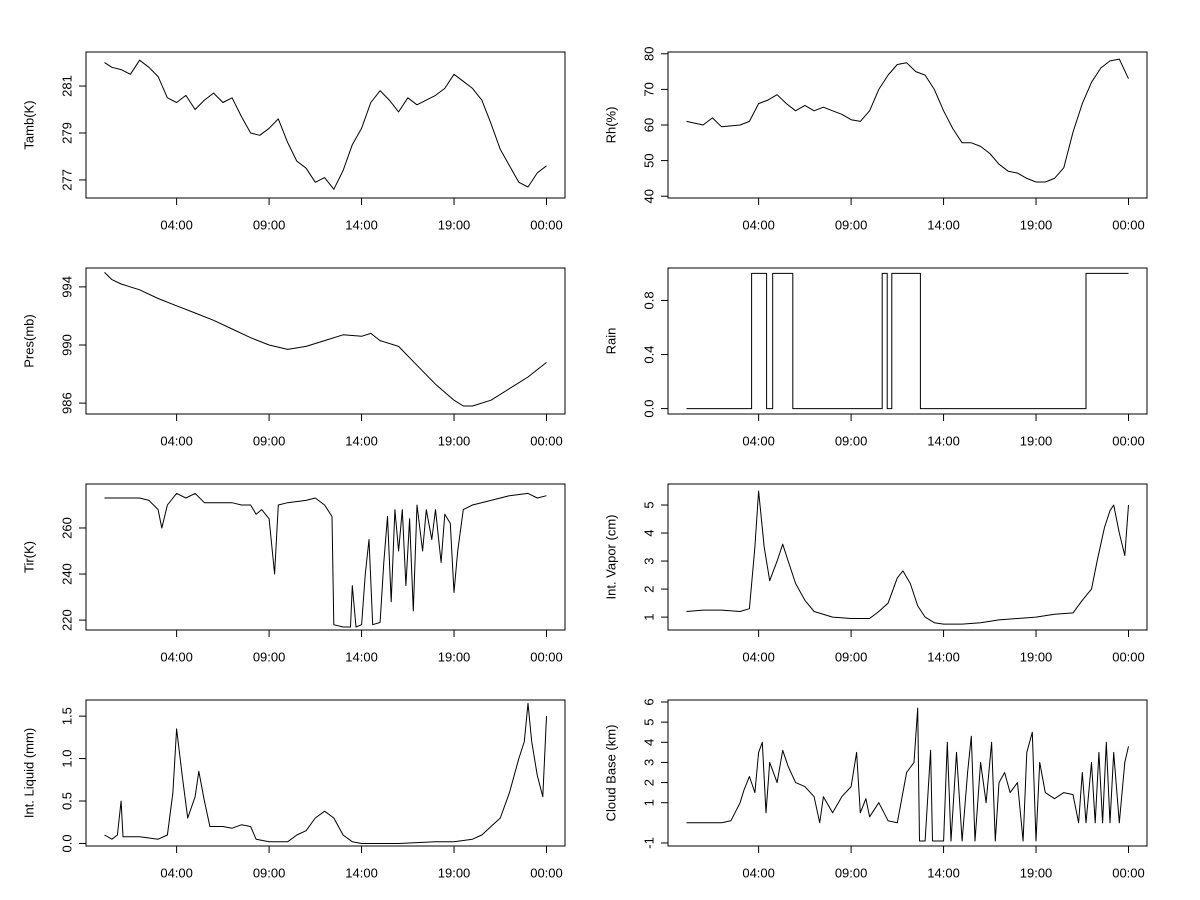  What do you see at coordinates (66, 86) in the screenshot?
I see `y-tick-label: 281` at bounding box center [66, 86].